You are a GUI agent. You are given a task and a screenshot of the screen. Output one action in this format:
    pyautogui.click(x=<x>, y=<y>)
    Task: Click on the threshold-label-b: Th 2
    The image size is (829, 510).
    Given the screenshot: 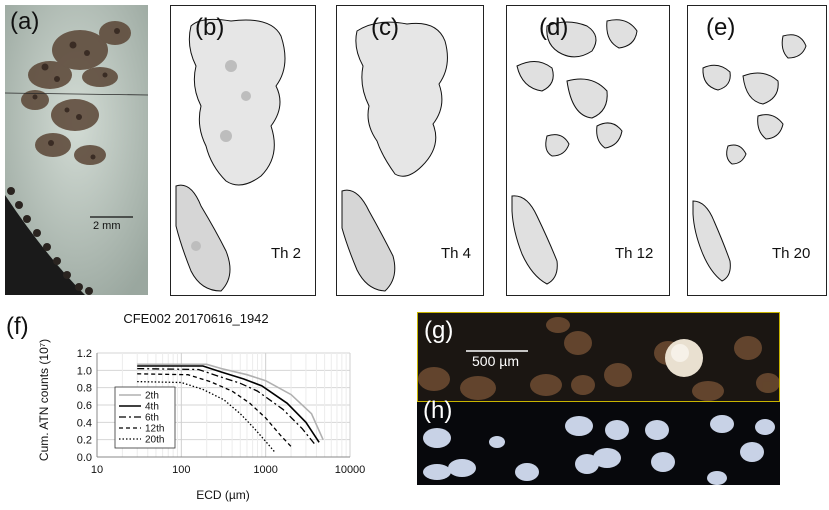 What is the action you would take?
    pyautogui.click(x=286, y=253)
    